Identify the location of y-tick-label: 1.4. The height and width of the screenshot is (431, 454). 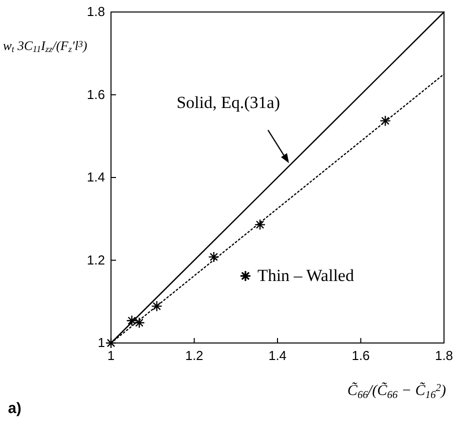
(95, 177).